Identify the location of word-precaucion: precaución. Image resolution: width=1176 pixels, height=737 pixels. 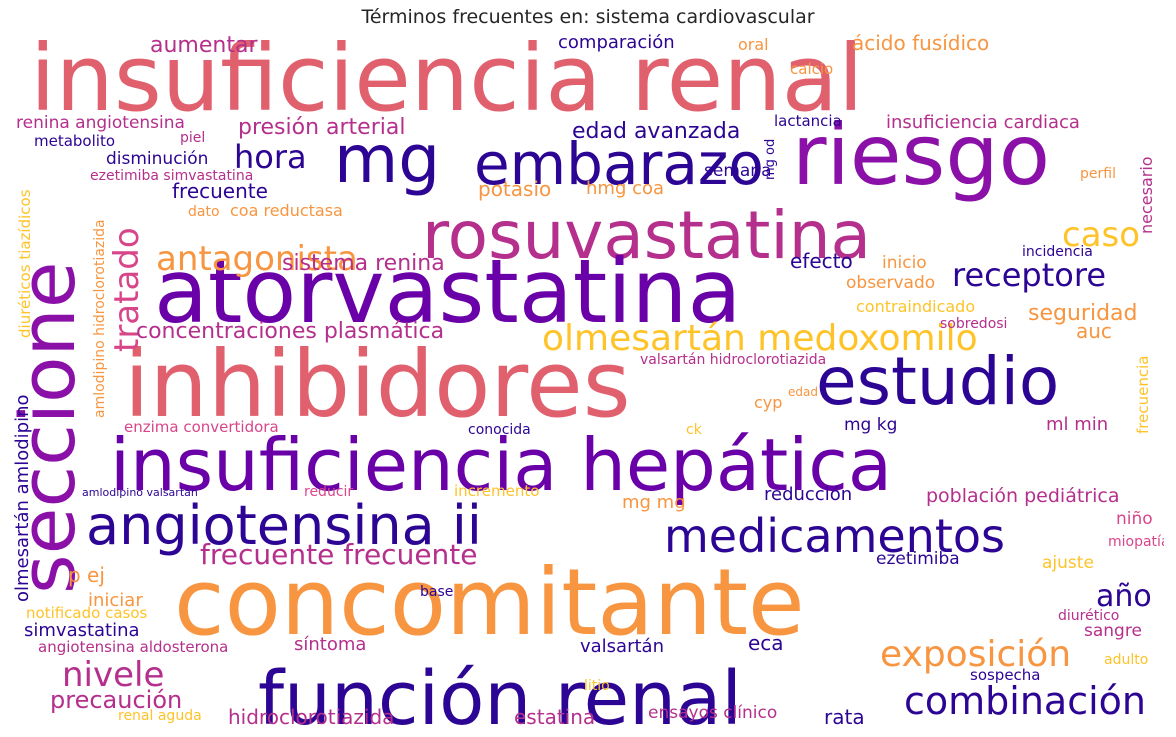
(116, 700).